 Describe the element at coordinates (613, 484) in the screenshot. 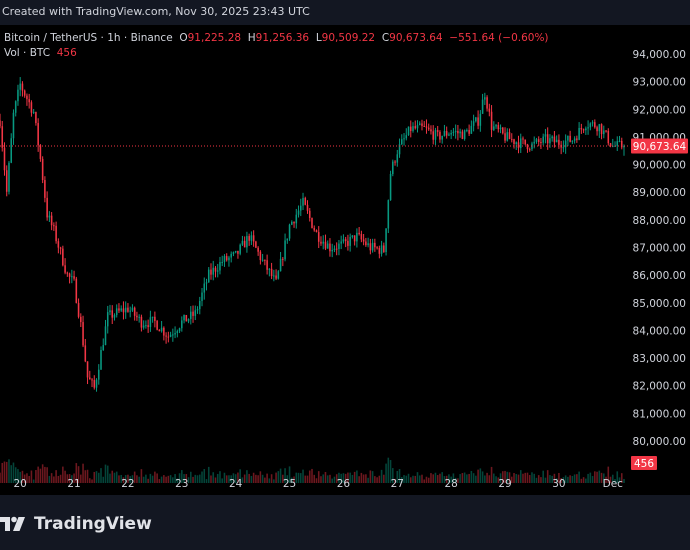

I see `time-tick-label: Dec` at that location.